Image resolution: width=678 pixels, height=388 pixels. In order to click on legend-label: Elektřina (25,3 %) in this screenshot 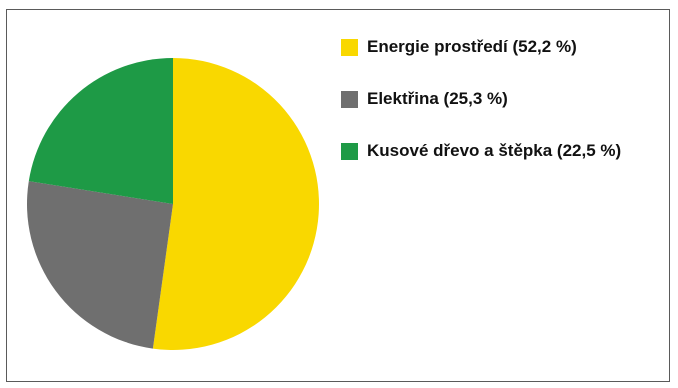, I will do `click(437, 98)`.